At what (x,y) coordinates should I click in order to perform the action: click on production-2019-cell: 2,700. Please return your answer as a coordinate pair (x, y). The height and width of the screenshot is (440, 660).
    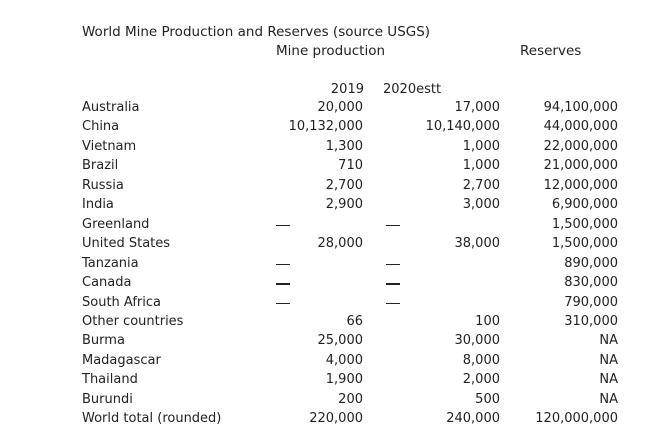
    Looking at the image, I should click on (344, 185).